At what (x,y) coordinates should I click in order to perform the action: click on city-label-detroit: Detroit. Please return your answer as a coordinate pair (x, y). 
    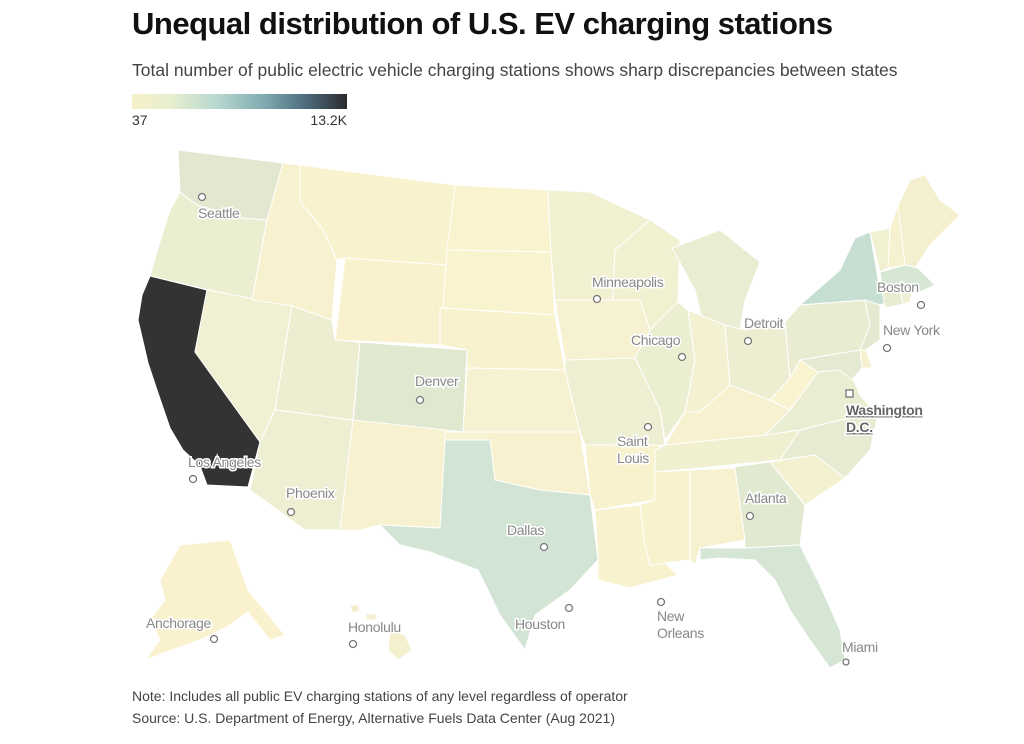
    Looking at the image, I should click on (764, 323).